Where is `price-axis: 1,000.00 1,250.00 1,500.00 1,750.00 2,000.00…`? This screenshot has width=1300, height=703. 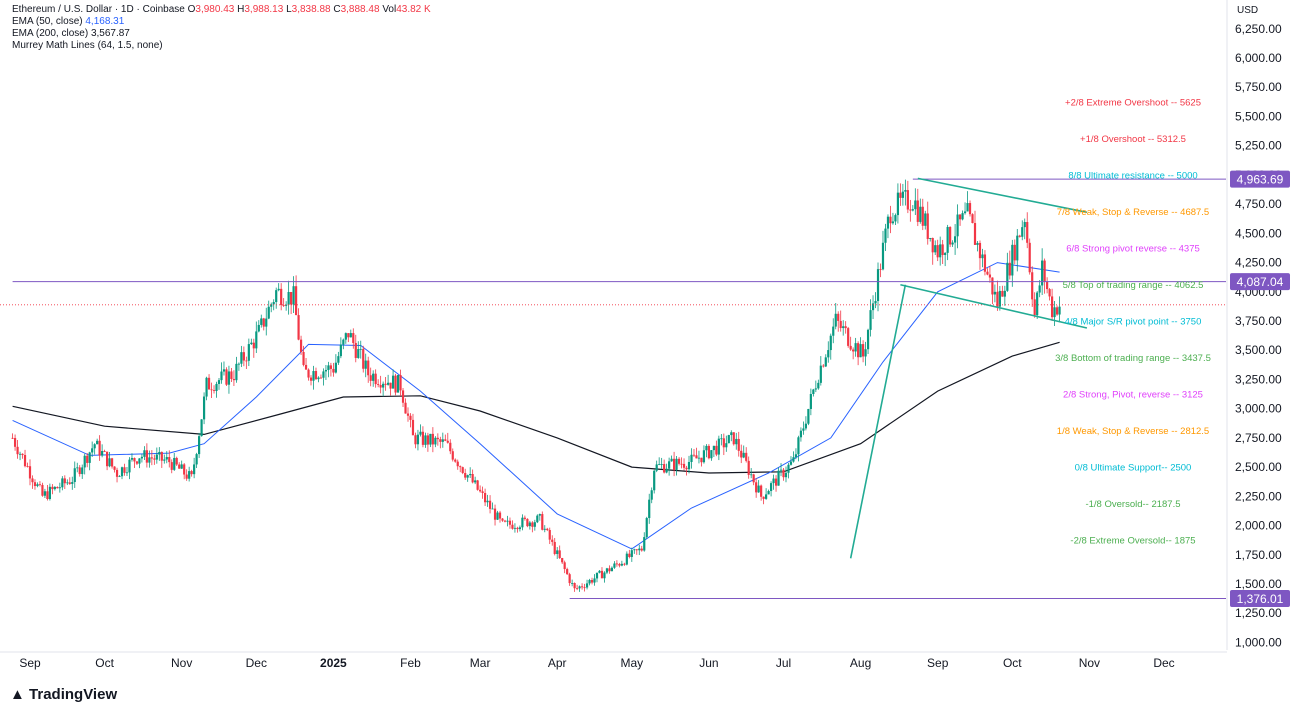
price-axis: 1,000.00 1,250.00 1,500.00 1,750.00 2,000.00… is located at coordinates (1254, 325).